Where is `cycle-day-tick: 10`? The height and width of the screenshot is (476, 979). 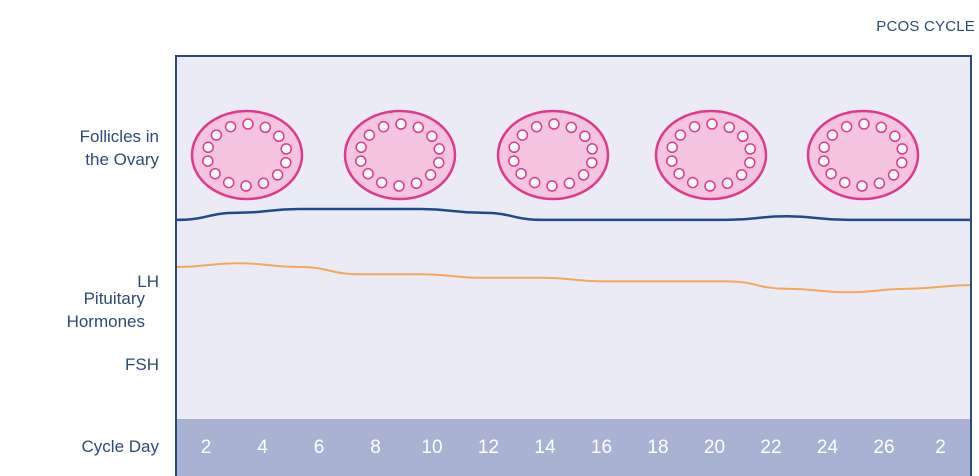 cycle-day-tick: 10 is located at coordinates (432, 447).